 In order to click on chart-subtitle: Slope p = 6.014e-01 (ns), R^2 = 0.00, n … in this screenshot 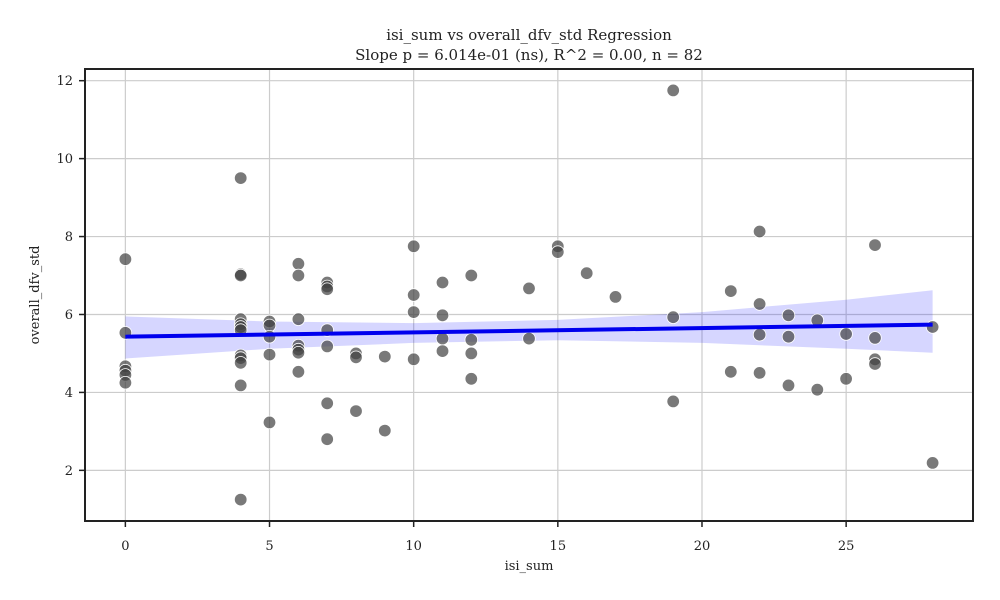, I will do `click(529, 55)`.